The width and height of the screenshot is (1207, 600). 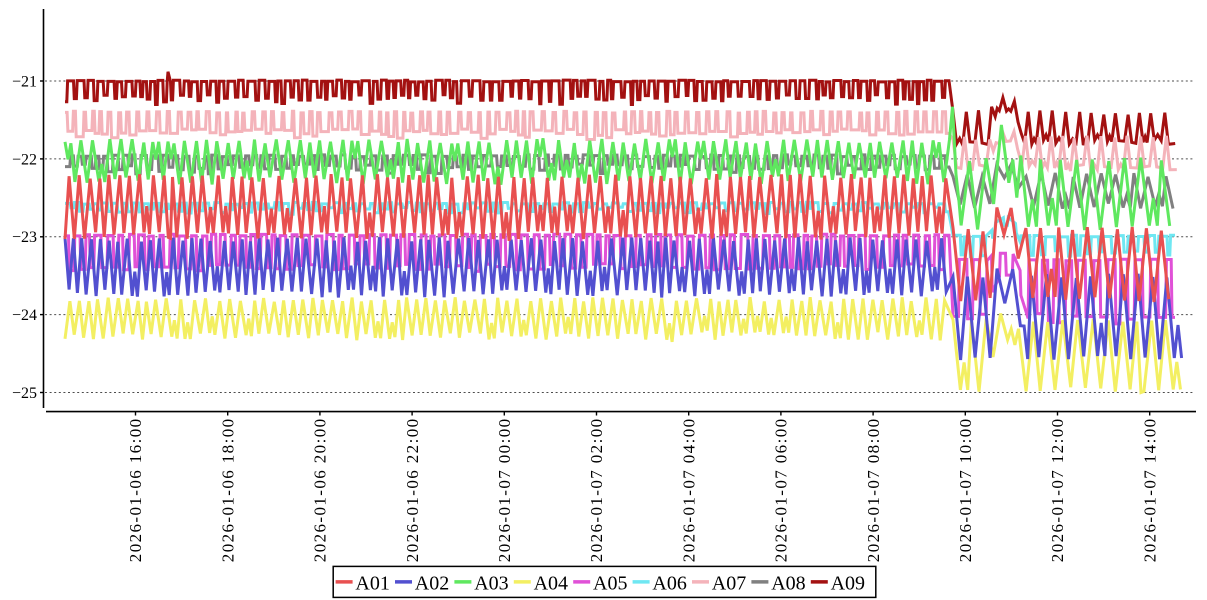 I want to click on svg-text: 2026-01-07 00:00, so click(x=504, y=490).